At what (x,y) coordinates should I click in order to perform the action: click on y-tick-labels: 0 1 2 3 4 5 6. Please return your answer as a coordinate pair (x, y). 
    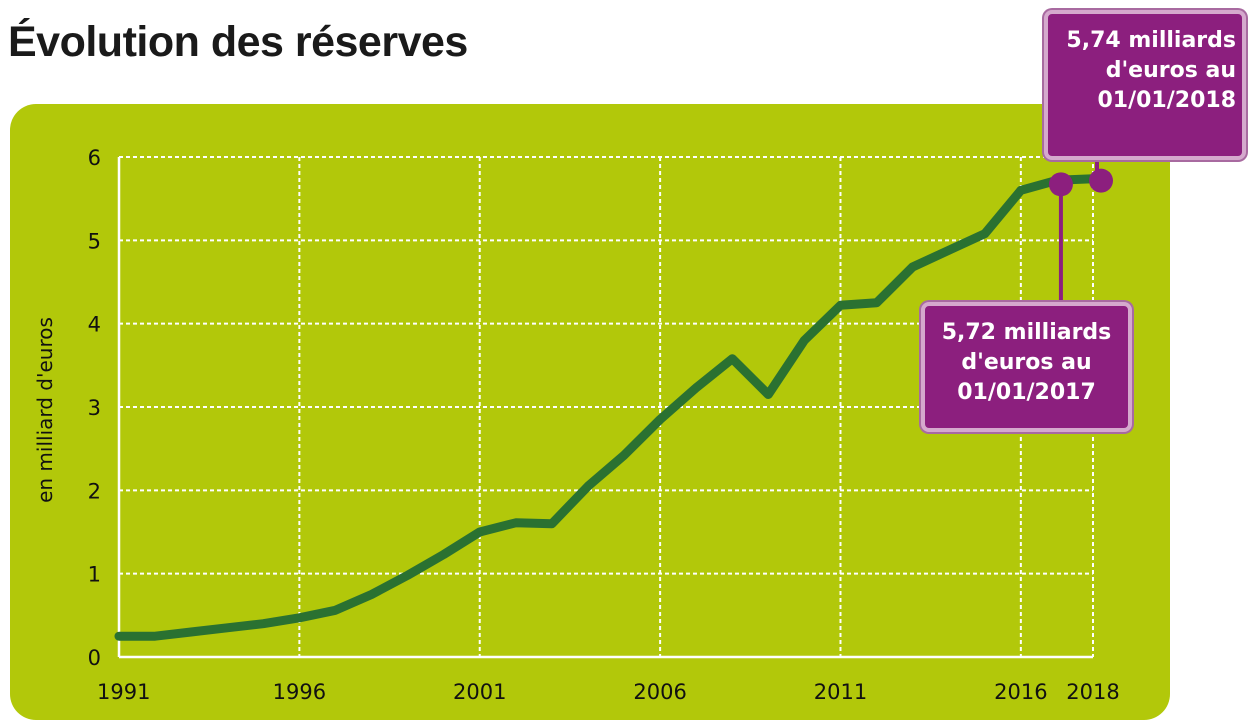
    Looking at the image, I should click on (94, 408).